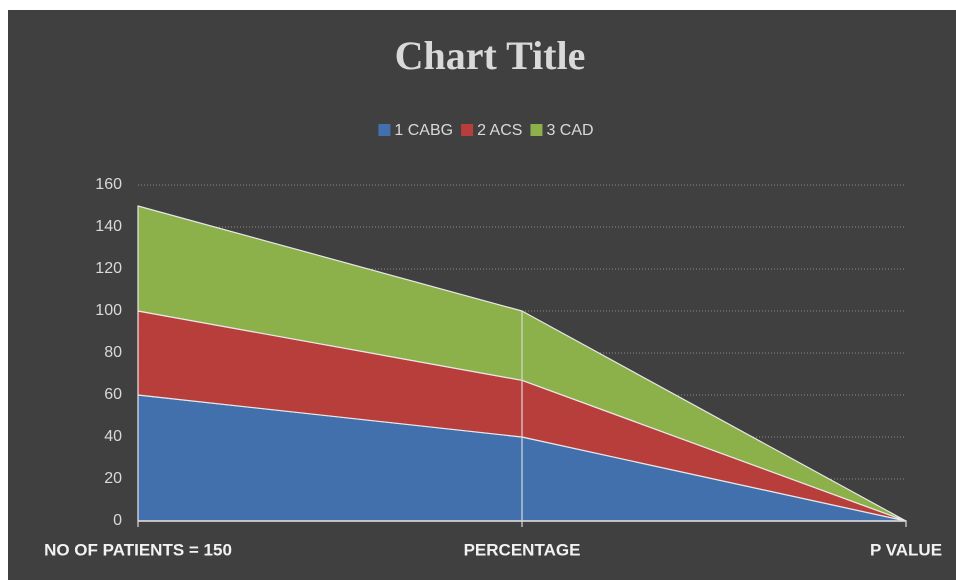  Describe the element at coordinates (906, 549) in the screenshot. I see `x-tick-label: P VALUE` at that location.